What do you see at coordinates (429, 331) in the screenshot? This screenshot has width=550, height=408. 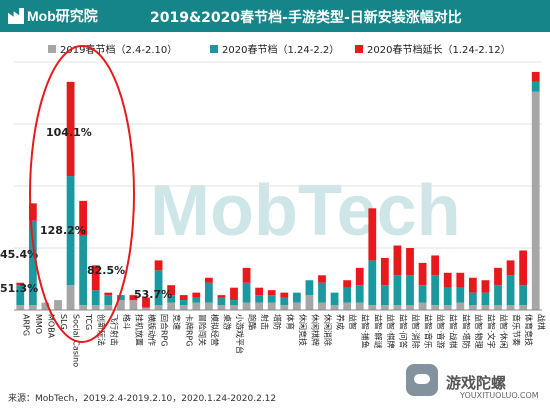 I see `x-tick-label: 益智·音乐` at bounding box center [429, 331].